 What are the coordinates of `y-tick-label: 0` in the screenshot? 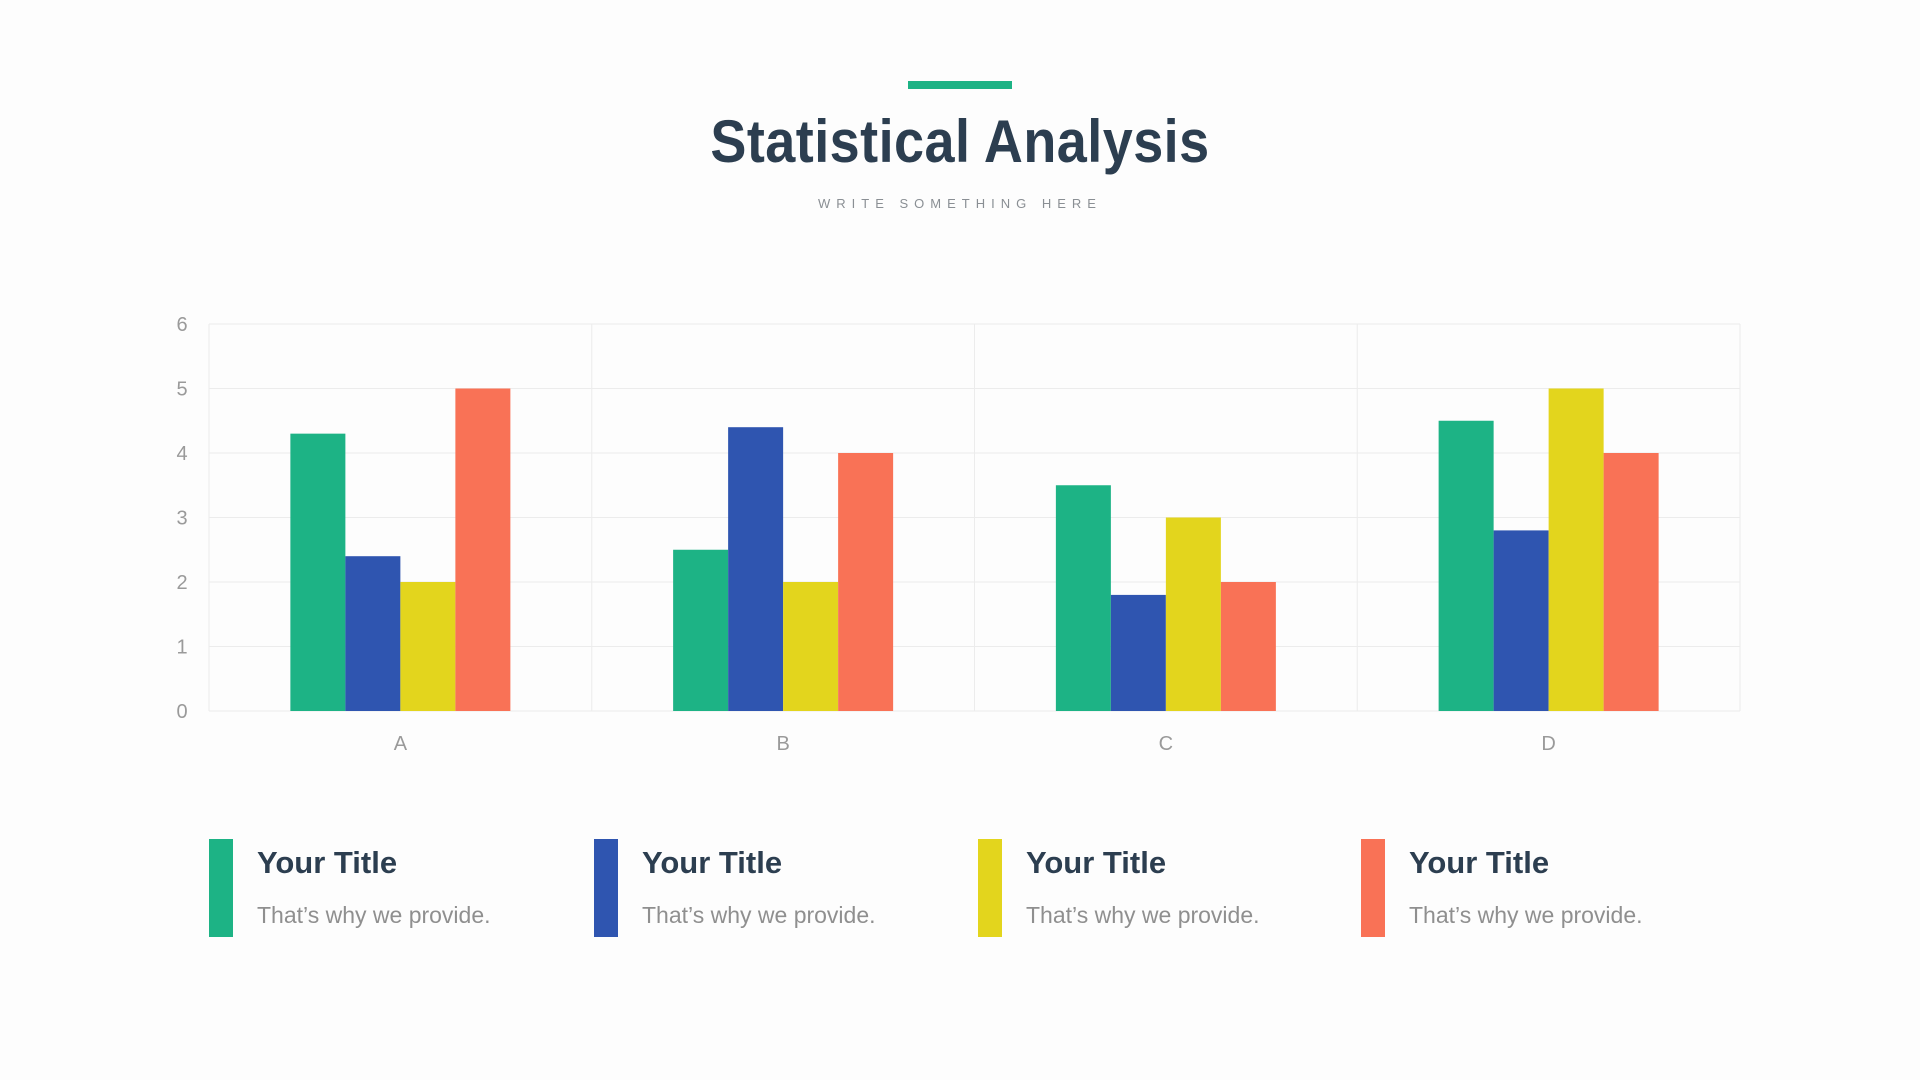 It's located at (181, 712).